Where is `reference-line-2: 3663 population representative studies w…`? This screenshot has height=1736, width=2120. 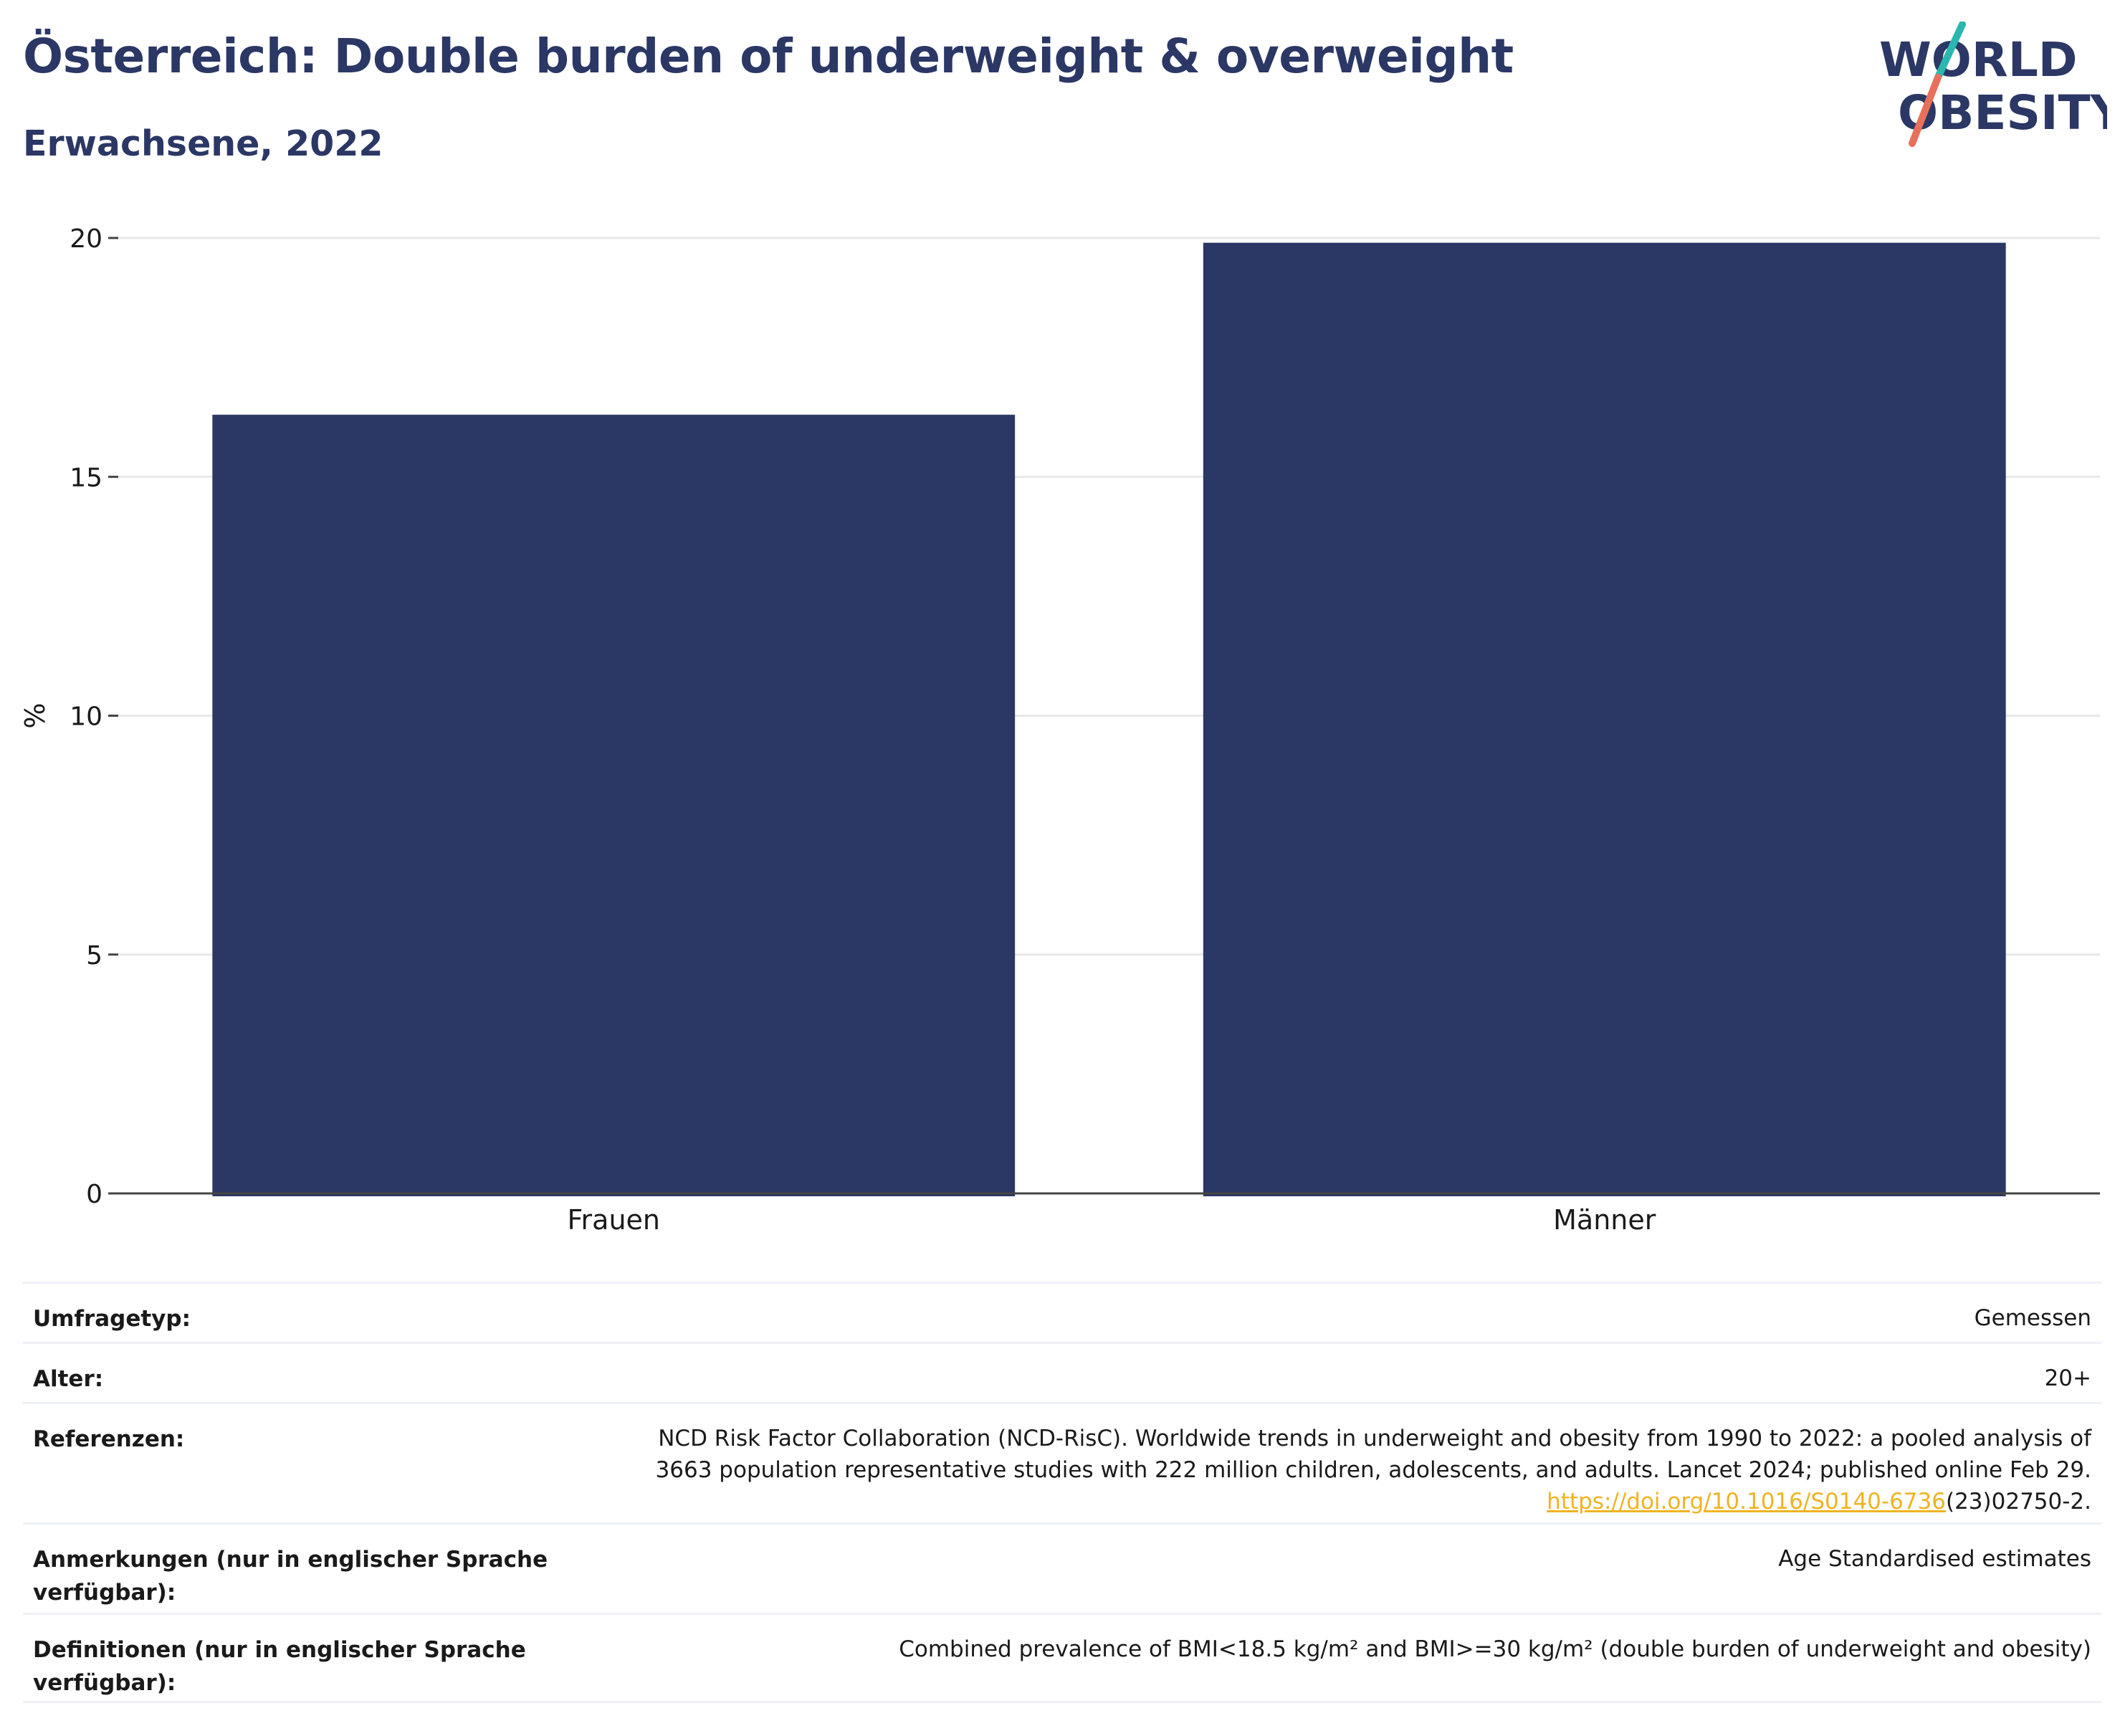
reference-line-2: 3663 population representative studies w… is located at coordinates (1373, 1470).